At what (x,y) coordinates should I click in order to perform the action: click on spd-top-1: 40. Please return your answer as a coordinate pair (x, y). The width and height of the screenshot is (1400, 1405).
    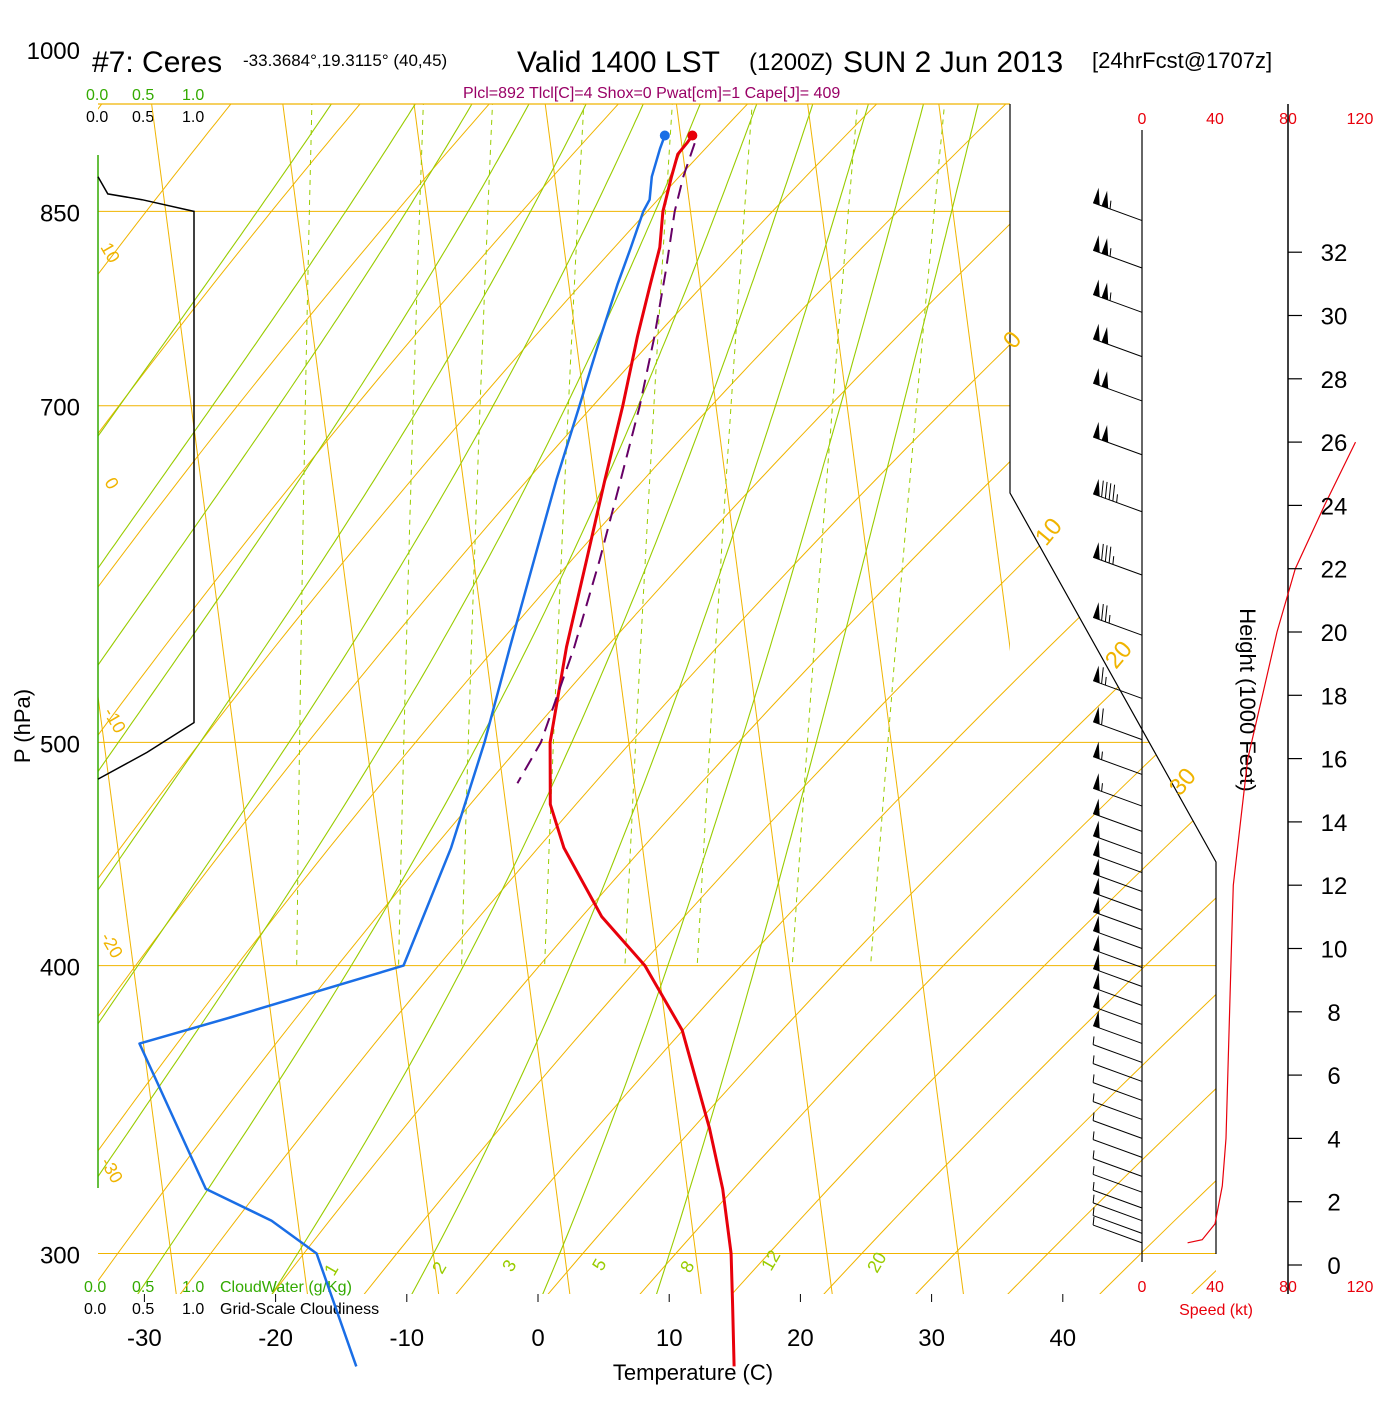
    Looking at the image, I should click on (1215, 119).